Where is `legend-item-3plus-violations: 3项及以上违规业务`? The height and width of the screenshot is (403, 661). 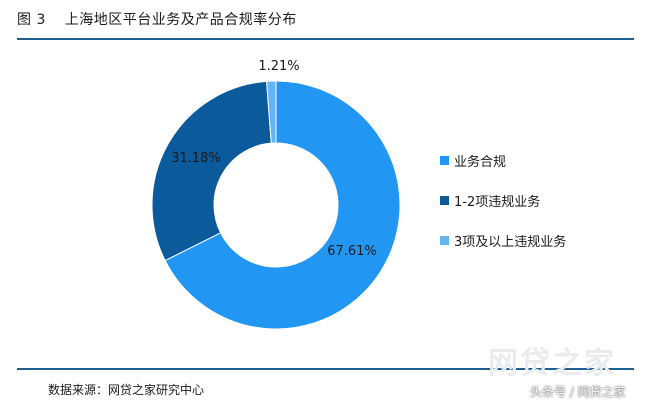 legend-item-3plus-violations: 3项及以上违规业务 is located at coordinates (503, 240).